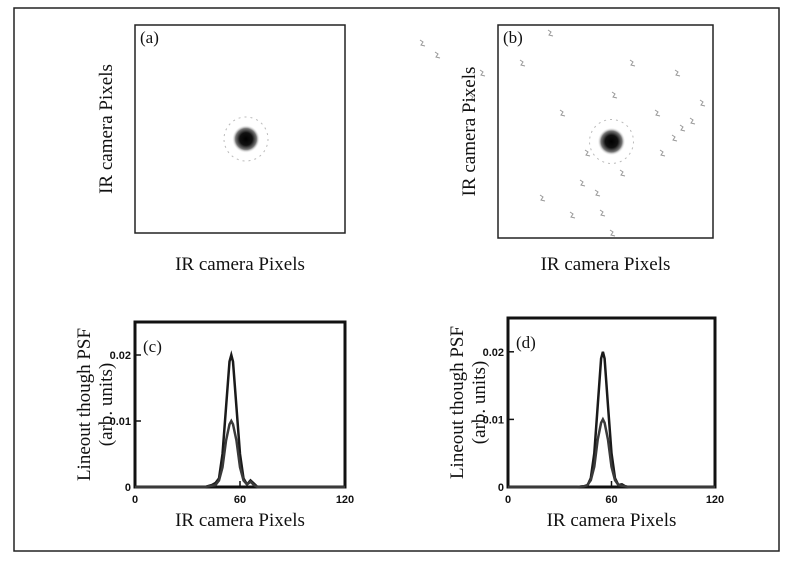 This screenshot has height=561, width=790. I want to click on image-frame, so click(240, 129).